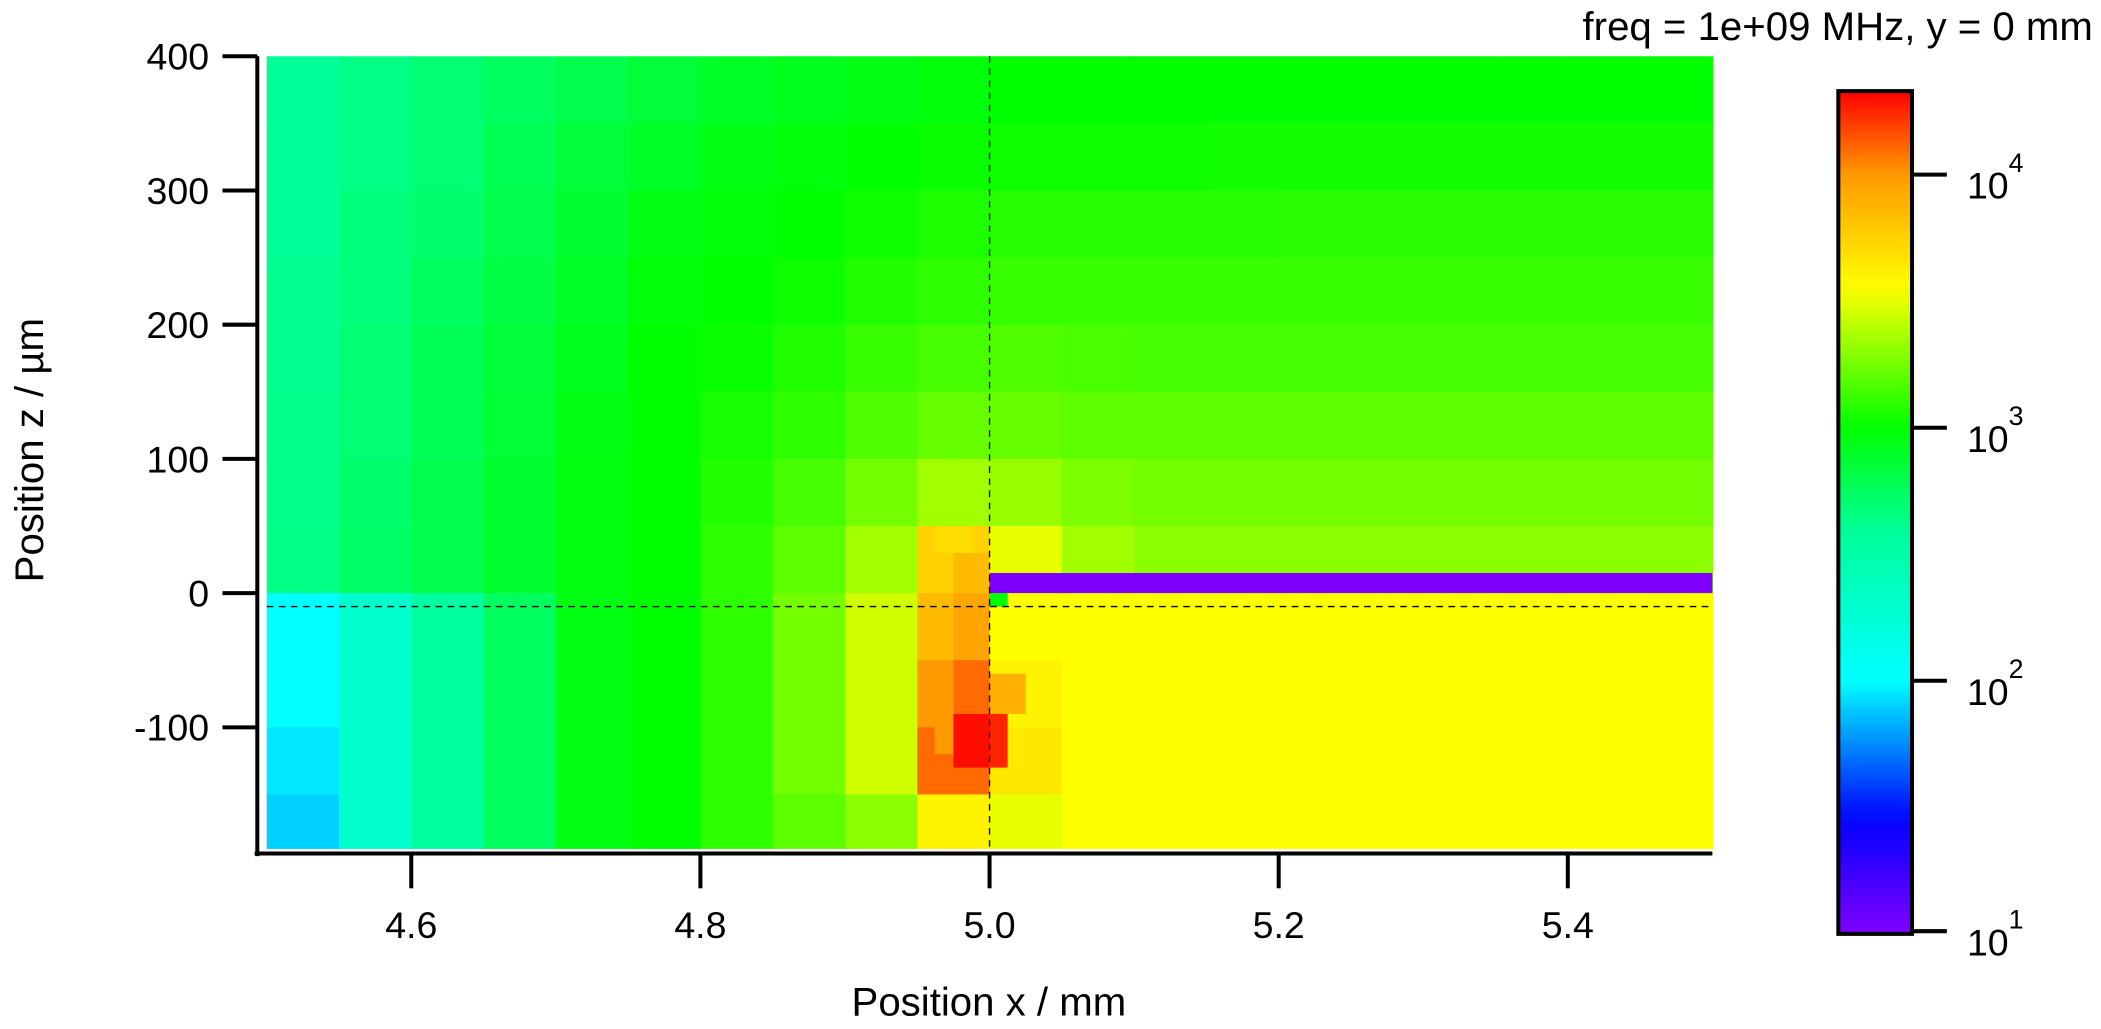 The image size is (2101, 1029). Describe the element at coordinates (411, 925) in the screenshot. I see `x-tick-label: 4.6` at that location.